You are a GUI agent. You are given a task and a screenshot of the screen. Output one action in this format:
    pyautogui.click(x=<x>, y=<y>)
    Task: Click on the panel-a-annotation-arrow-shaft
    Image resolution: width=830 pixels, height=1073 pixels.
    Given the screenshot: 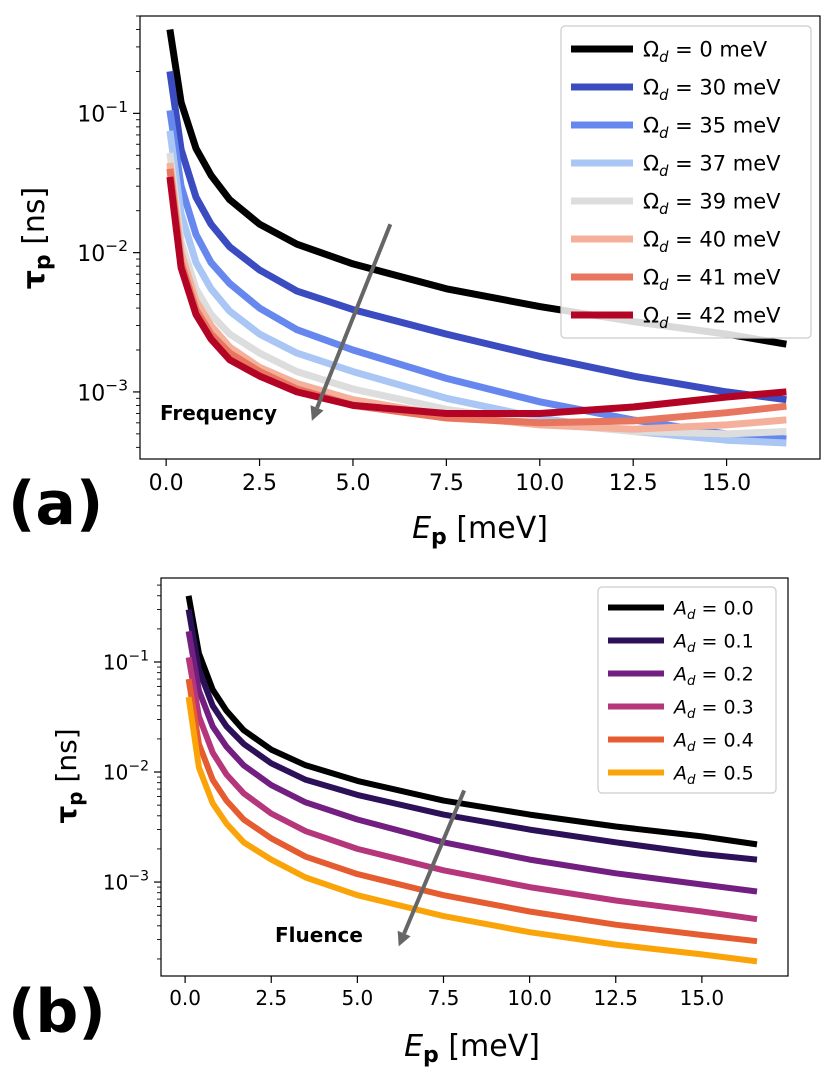 What is the action you would take?
    pyautogui.click(x=354, y=316)
    